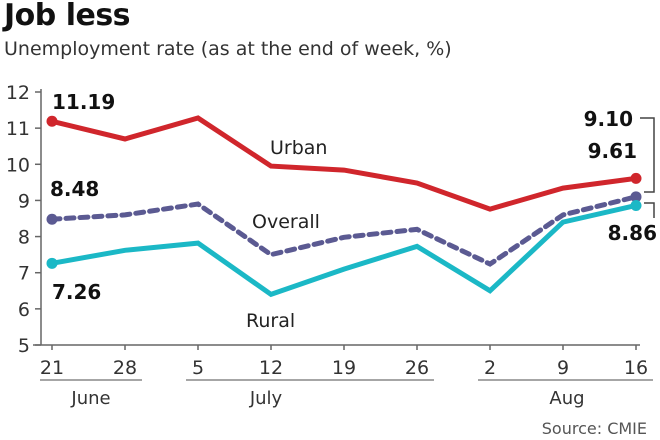 The image size is (660, 440). What do you see at coordinates (23, 219) in the screenshot?
I see `y-axis-ticks: 5 6 7 8 9 10 11 12` at bounding box center [23, 219].